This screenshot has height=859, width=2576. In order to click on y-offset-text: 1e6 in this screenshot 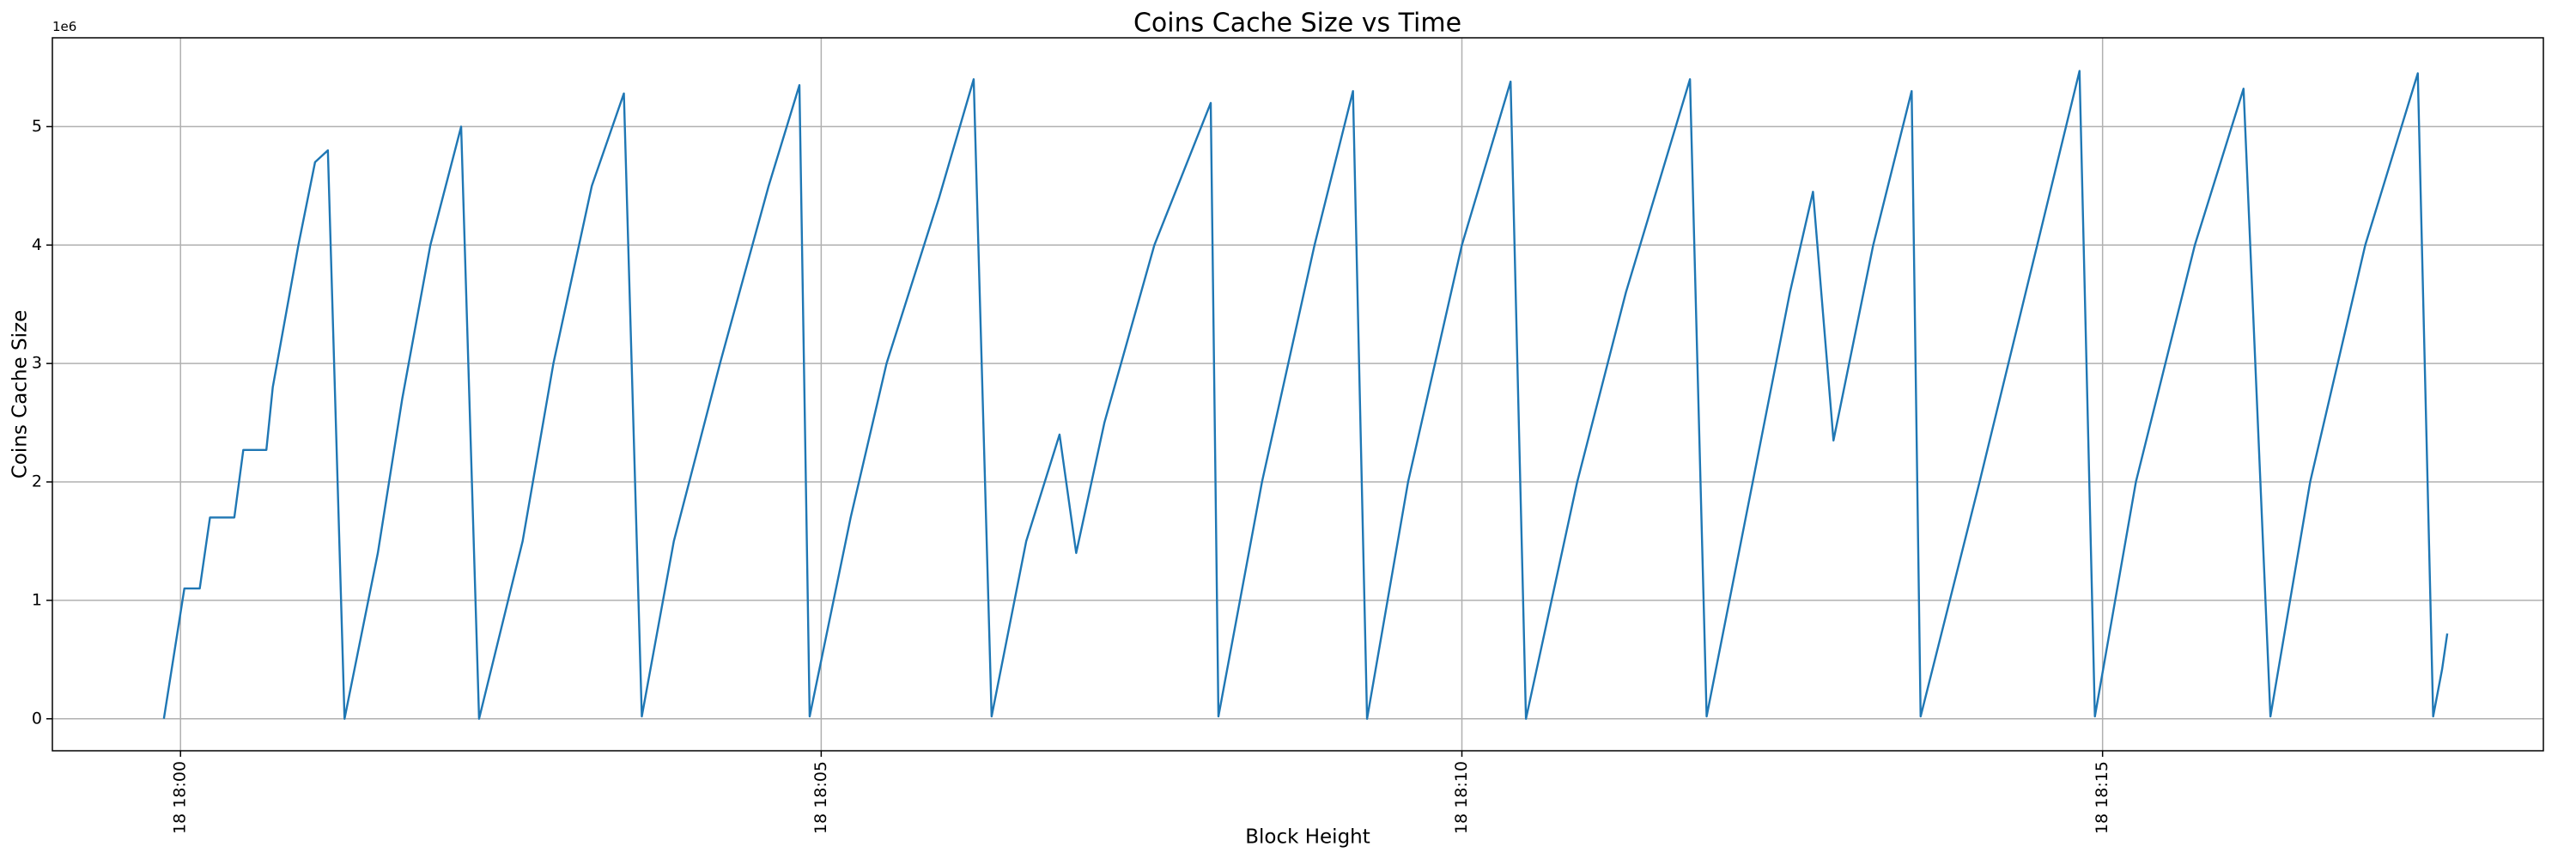, I will do `click(64, 26)`.